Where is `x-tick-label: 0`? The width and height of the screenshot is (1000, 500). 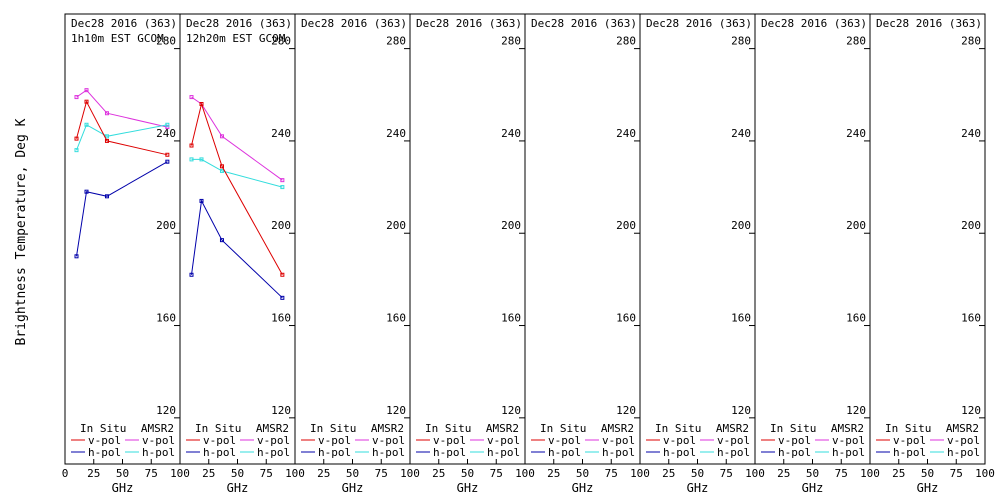
x-tick-label: 0 is located at coordinates (65, 473).